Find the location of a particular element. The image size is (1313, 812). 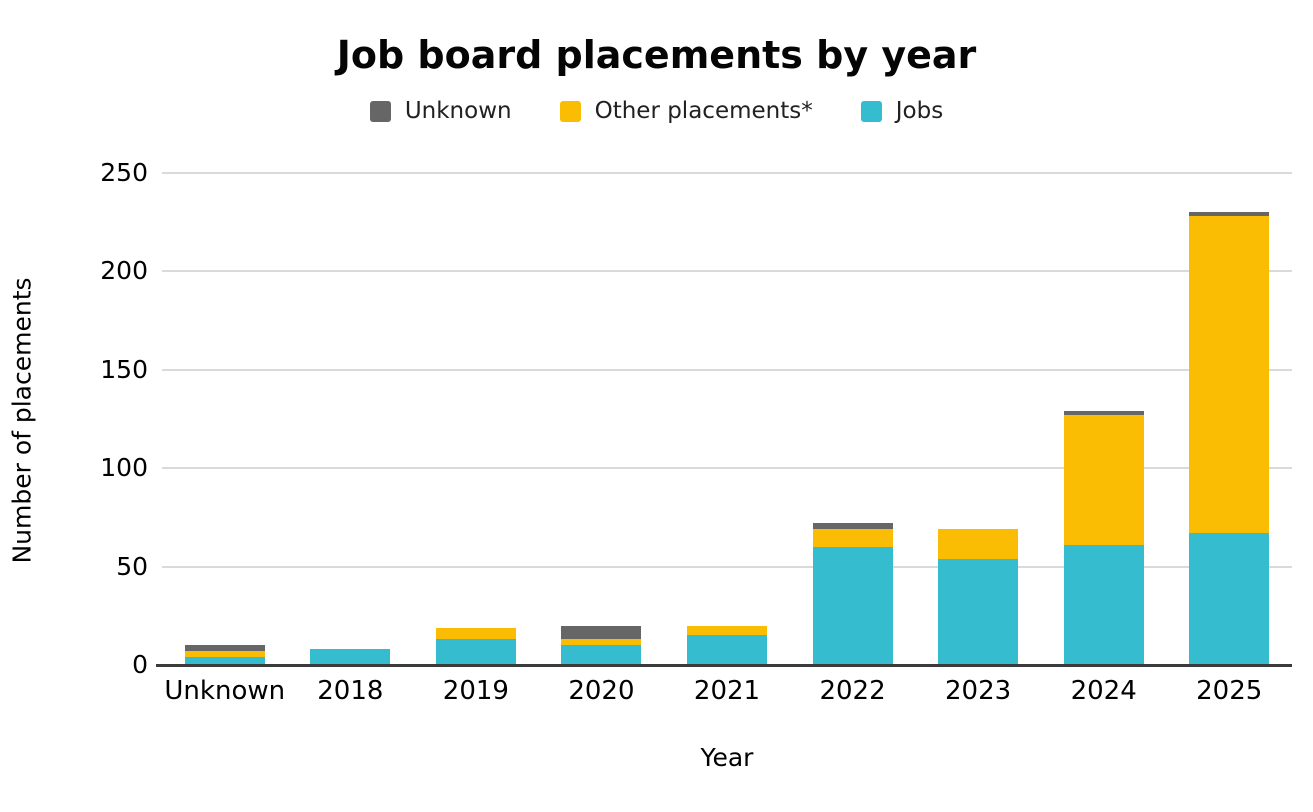

y-tick-label-0: 0 is located at coordinates (140, 664).